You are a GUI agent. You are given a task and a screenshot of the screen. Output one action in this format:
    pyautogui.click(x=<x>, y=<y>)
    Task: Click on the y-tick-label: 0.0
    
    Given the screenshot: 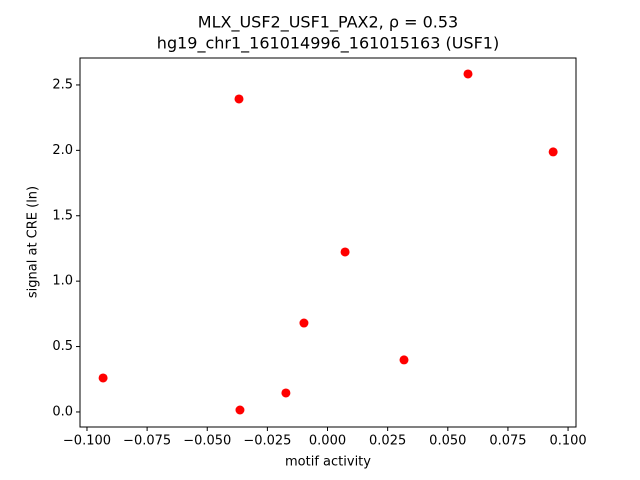 What is the action you would take?
    pyautogui.click(x=62, y=411)
    